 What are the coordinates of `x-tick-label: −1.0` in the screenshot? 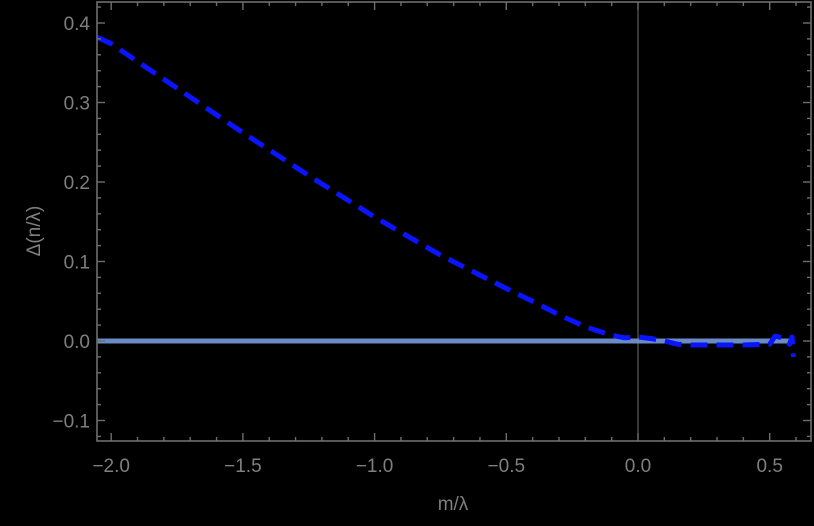 It's located at (375, 466).